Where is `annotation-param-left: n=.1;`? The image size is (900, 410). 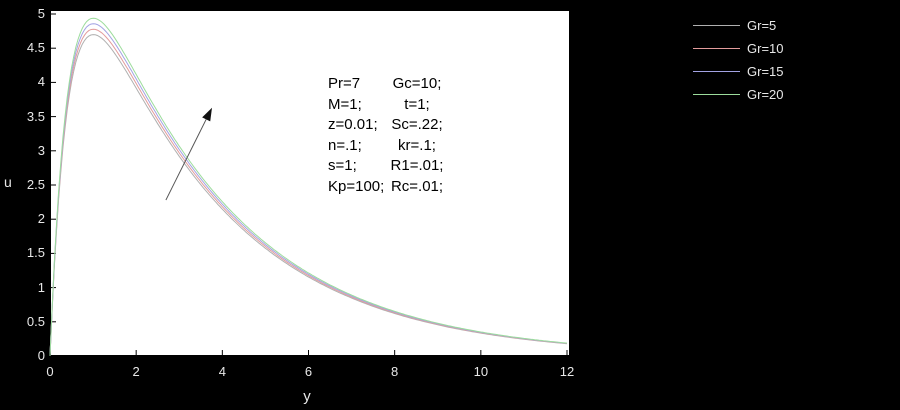 annotation-param-left: n=.1; is located at coordinates (345, 145).